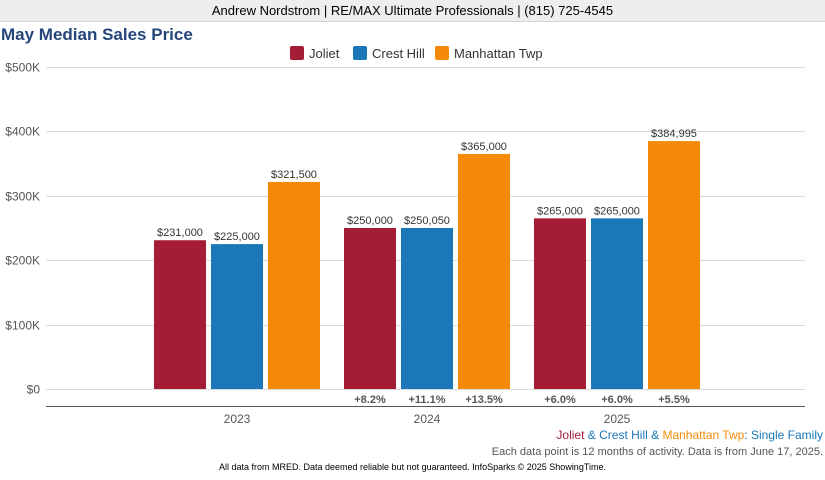  What do you see at coordinates (783, 435) in the screenshot?
I see `subtitle-part: : Single Family` at bounding box center [783, 435].